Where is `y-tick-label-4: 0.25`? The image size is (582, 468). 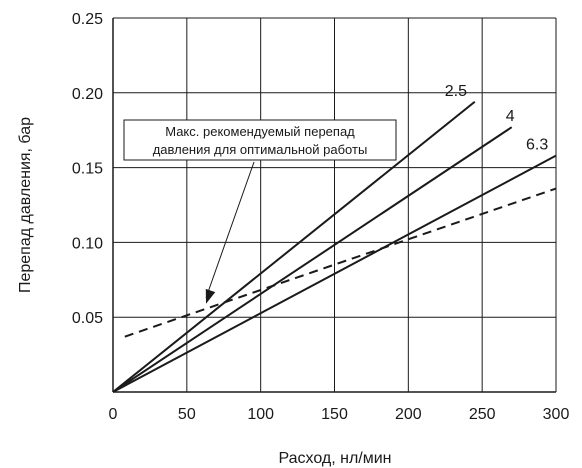 y-tick-label-4: 0.25 is located at coordinates (87, 19).